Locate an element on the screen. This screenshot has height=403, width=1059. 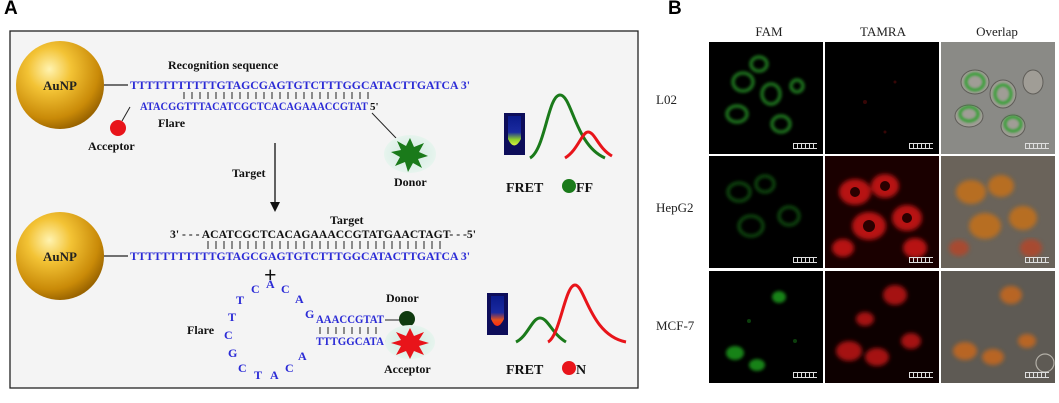
fret-off-dot is located at coordinates (569, 186).